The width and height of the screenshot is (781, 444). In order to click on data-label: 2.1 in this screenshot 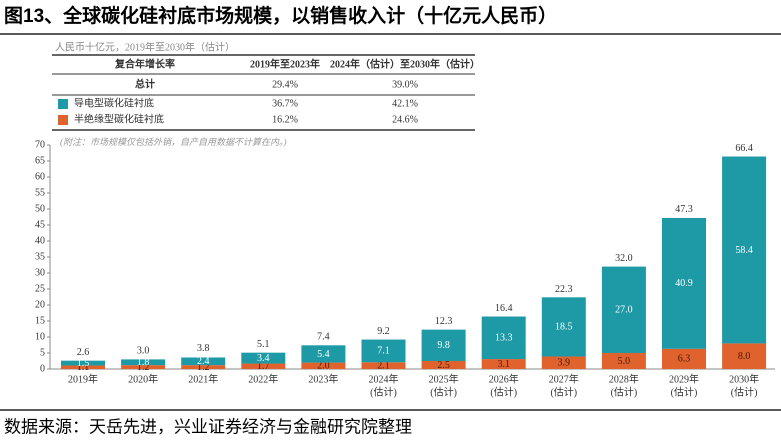, I will do `click(383, 365)`.